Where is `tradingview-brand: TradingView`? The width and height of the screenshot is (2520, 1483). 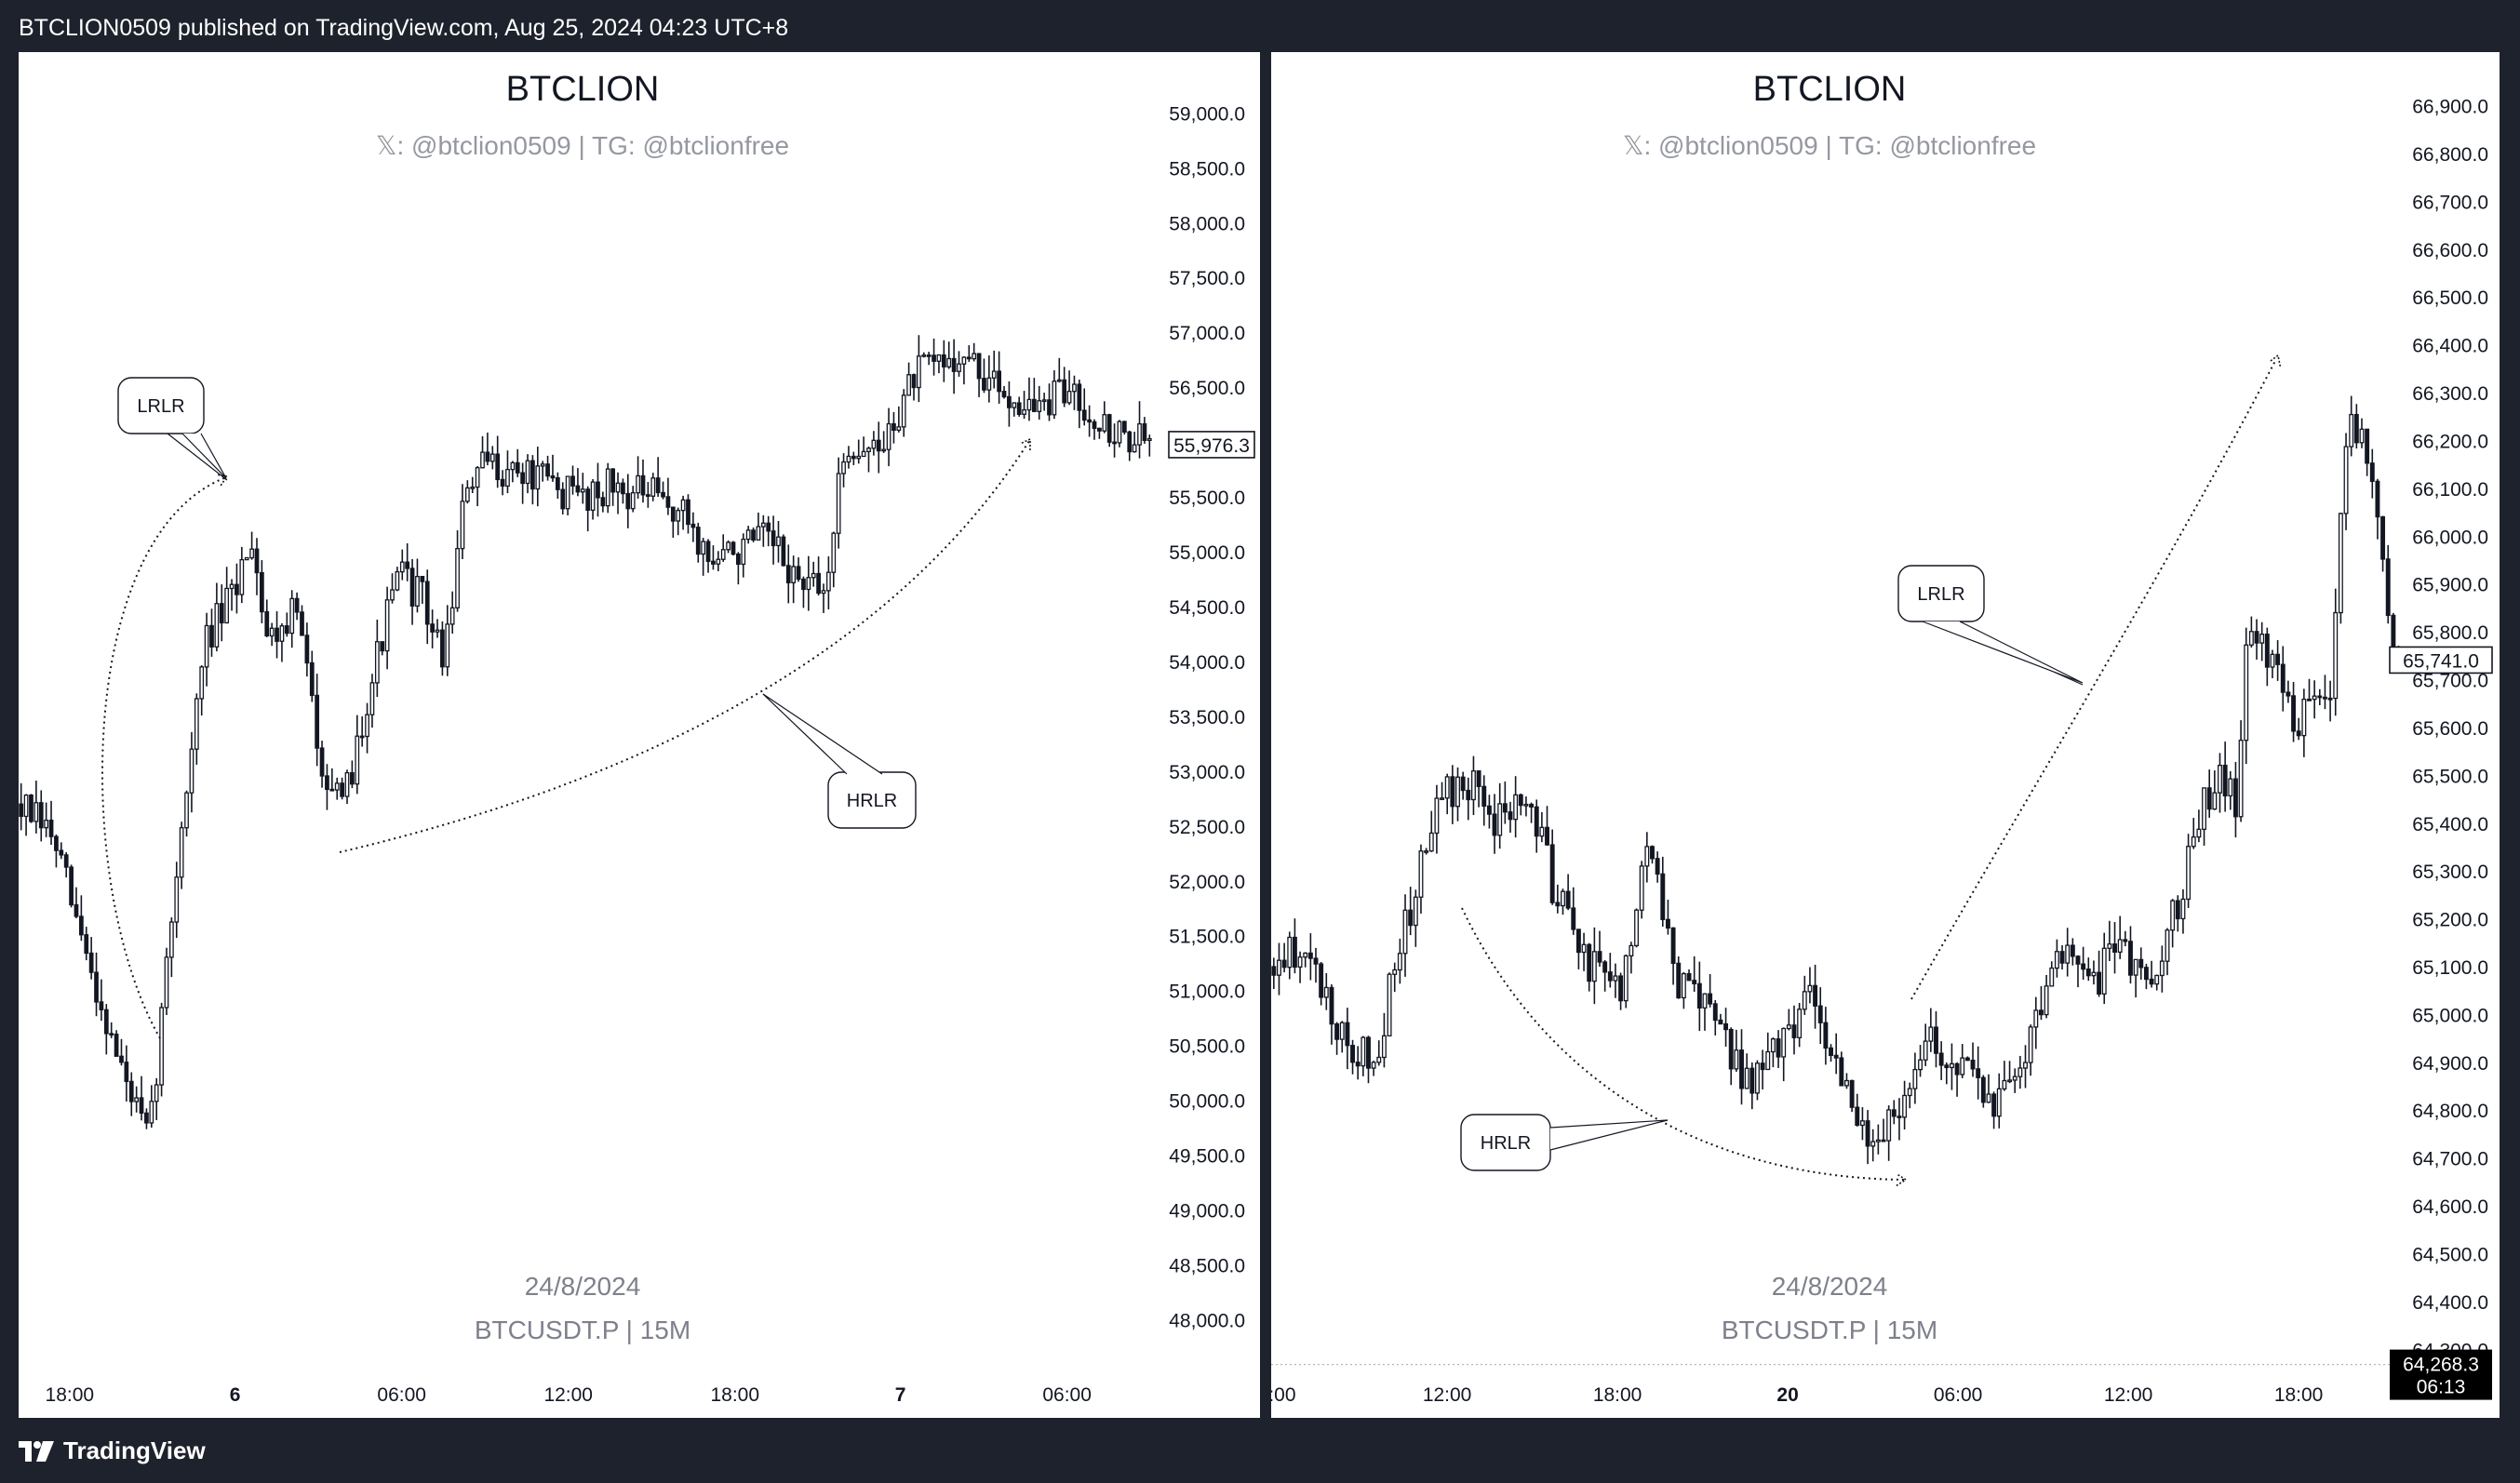 tradingview-brand: TradingView is located at coordinates (112, 1450).